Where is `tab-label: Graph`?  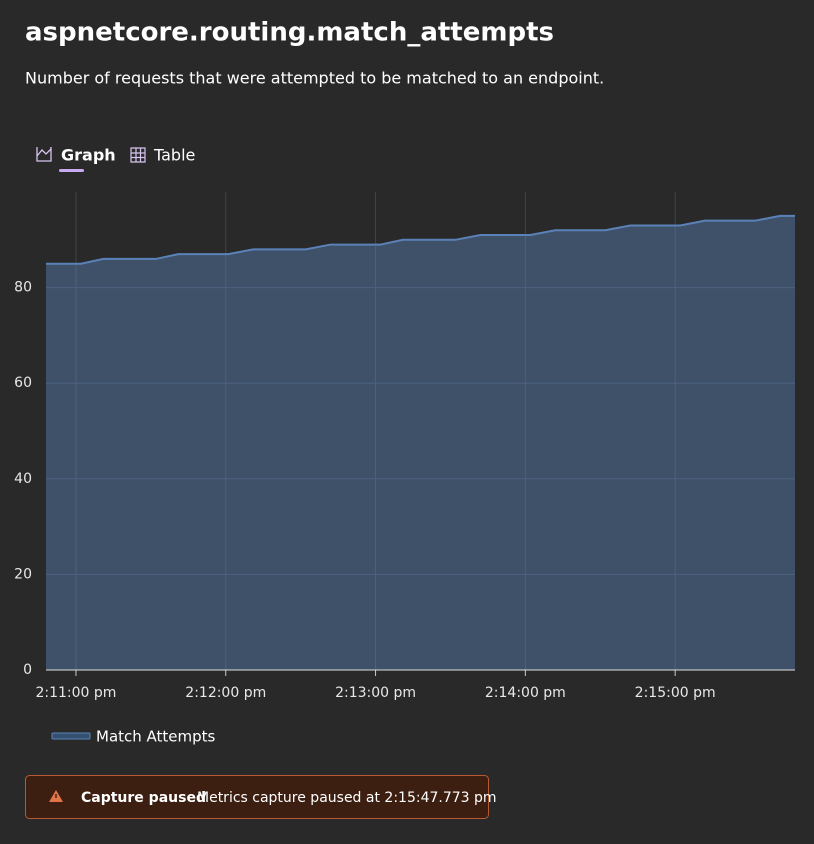 tab-label: Graph is located at coordinates (88, 155).